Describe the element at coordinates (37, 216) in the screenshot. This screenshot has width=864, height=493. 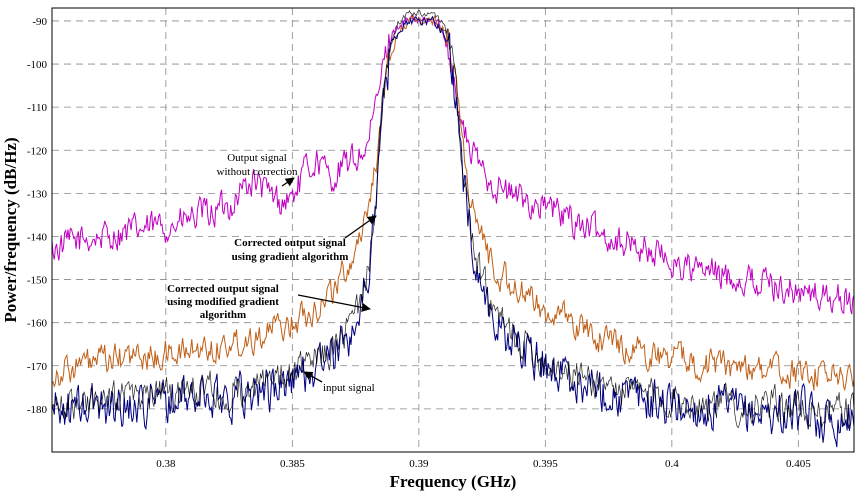
I see `y-tick-labels: -180 -170 -160 -150 -140 -130 -120 -110 -100 -90` at that location.